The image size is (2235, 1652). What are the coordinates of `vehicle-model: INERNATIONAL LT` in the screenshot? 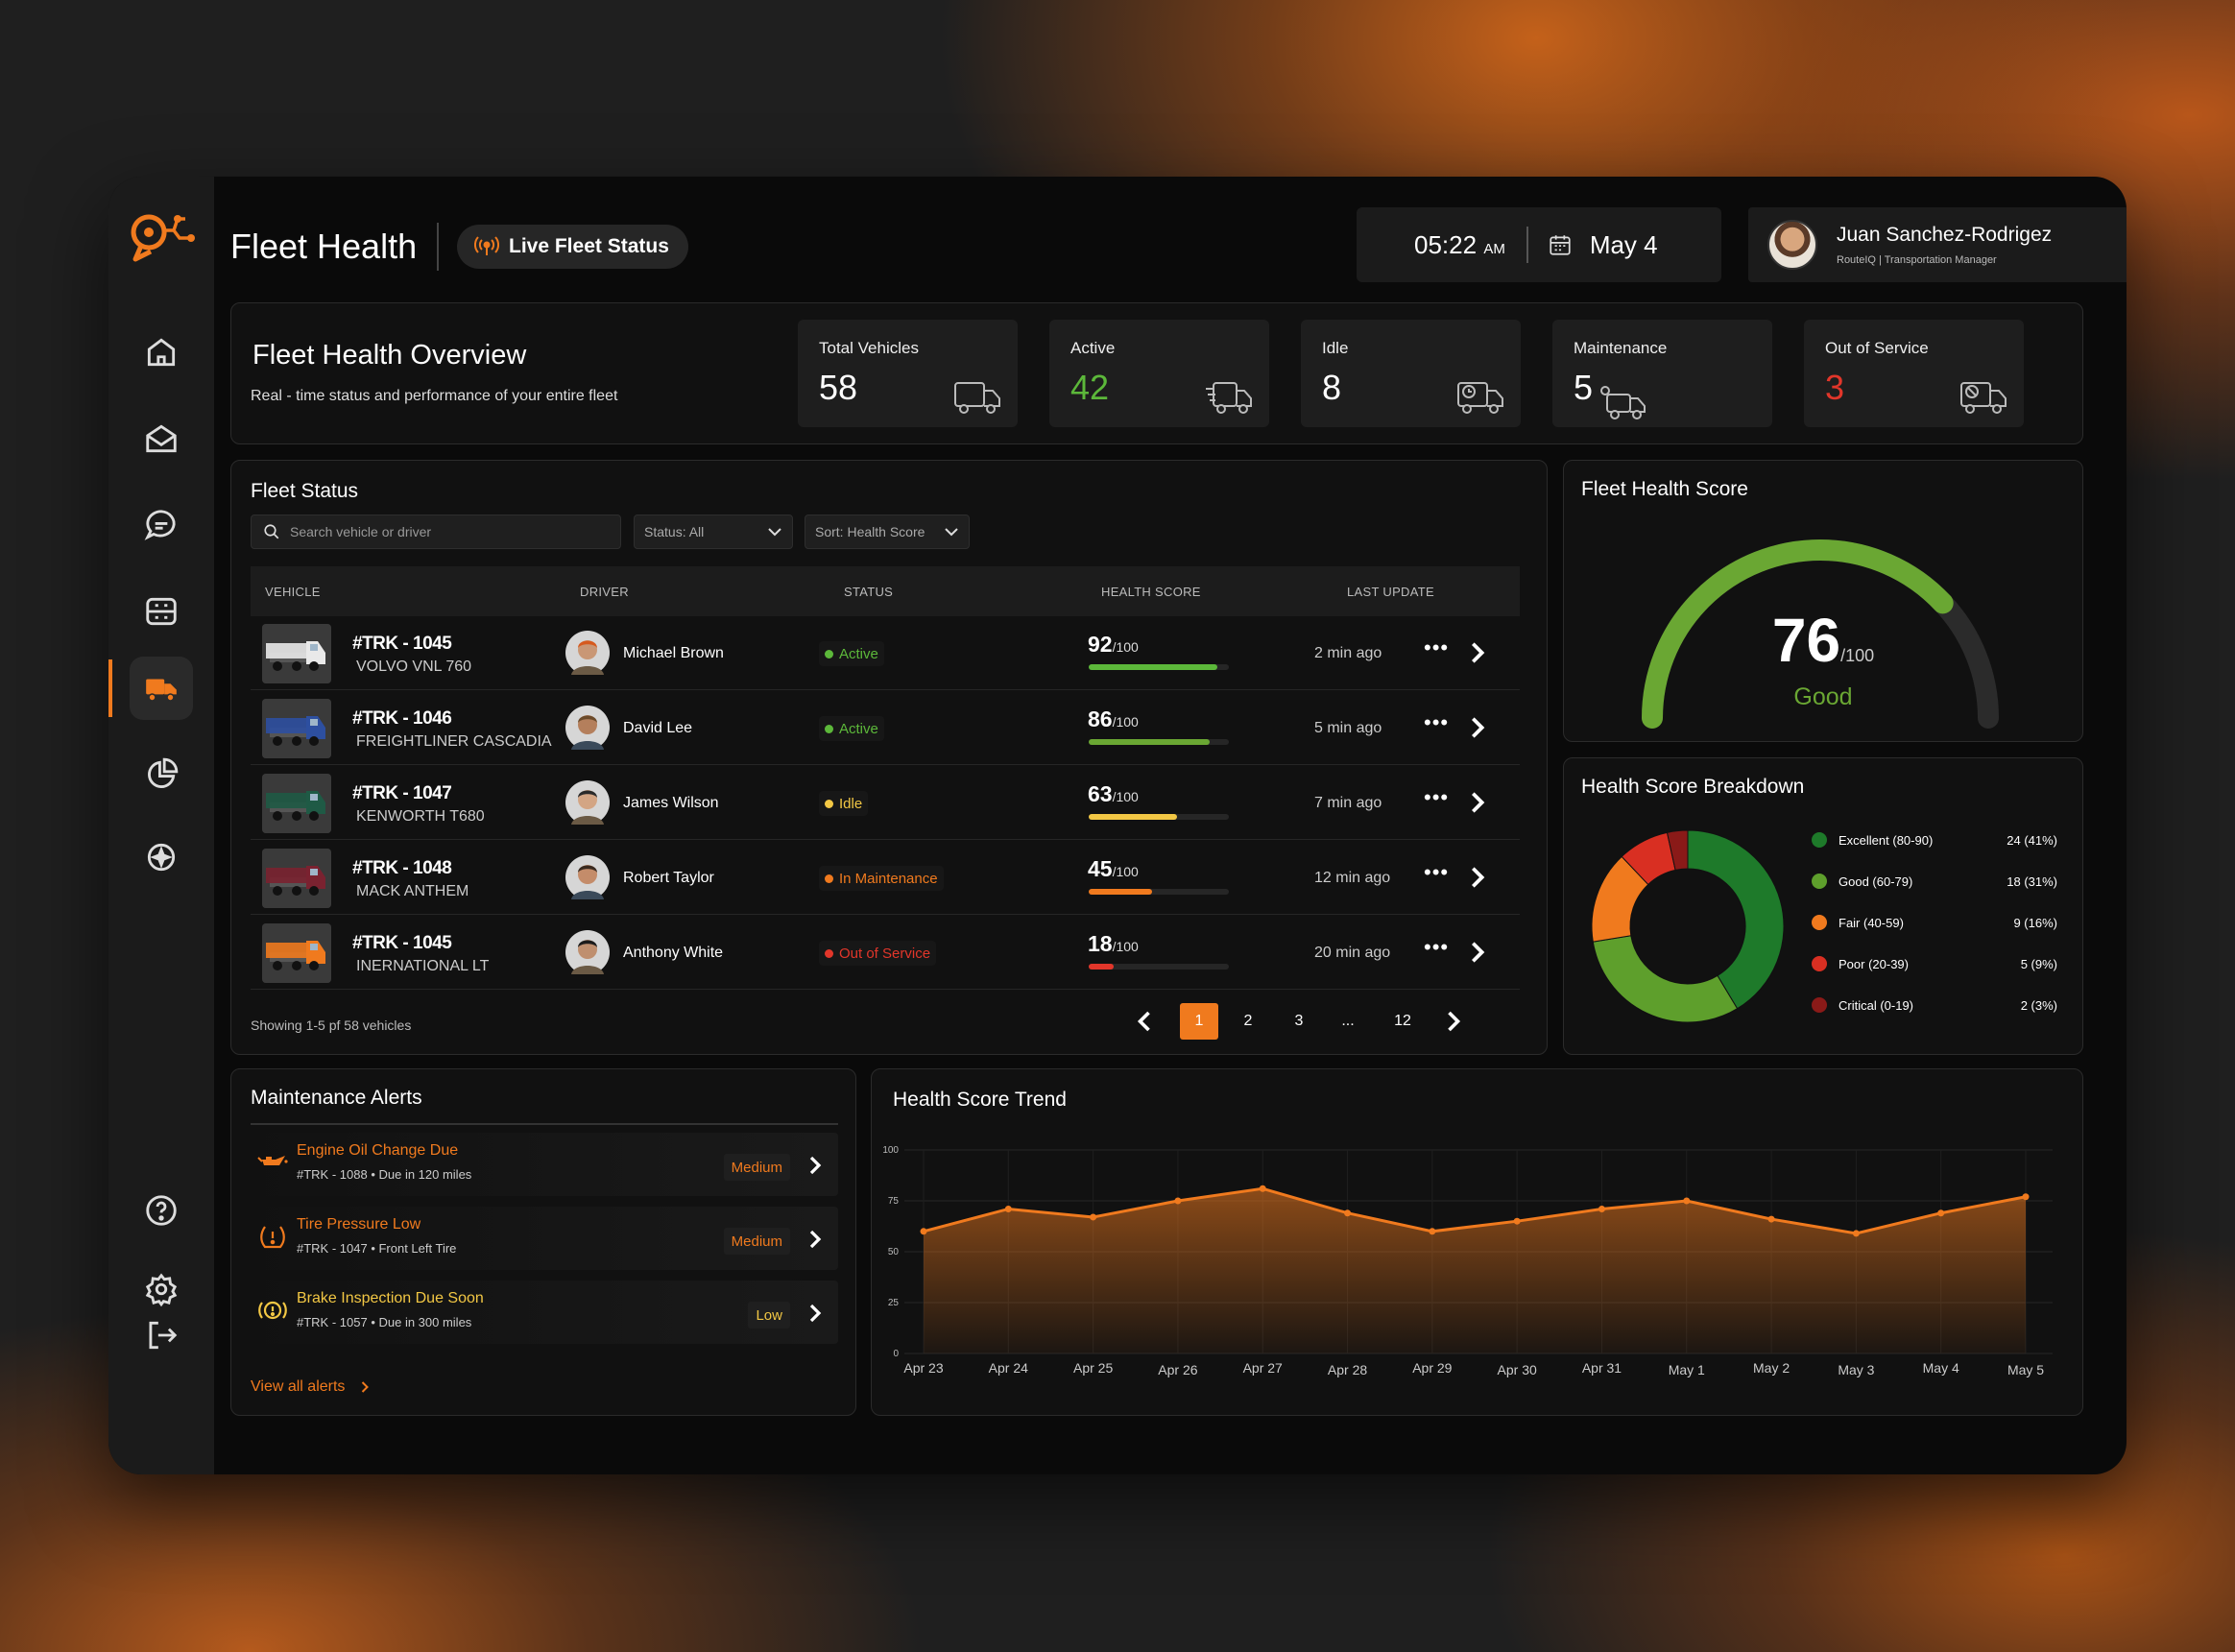 It's located at (423, 966).